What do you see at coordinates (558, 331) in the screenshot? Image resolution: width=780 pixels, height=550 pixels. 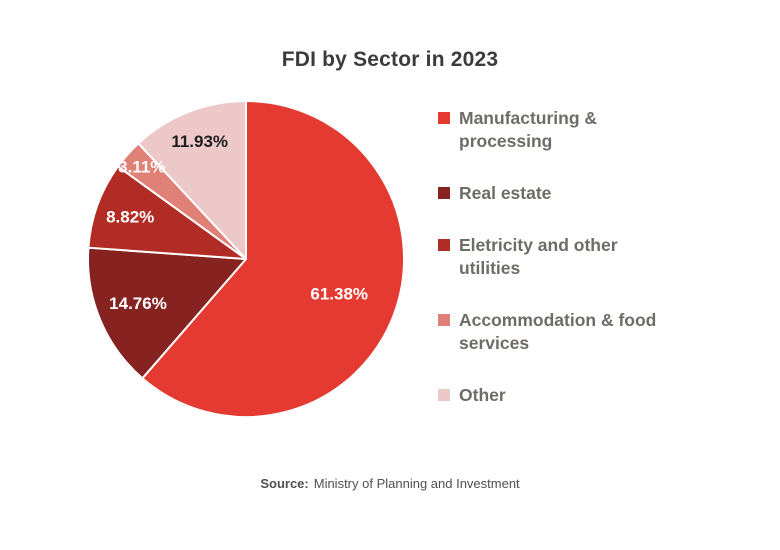 I see `legend-item-label: Accommodation & food services` at bounding box center [558, 331].